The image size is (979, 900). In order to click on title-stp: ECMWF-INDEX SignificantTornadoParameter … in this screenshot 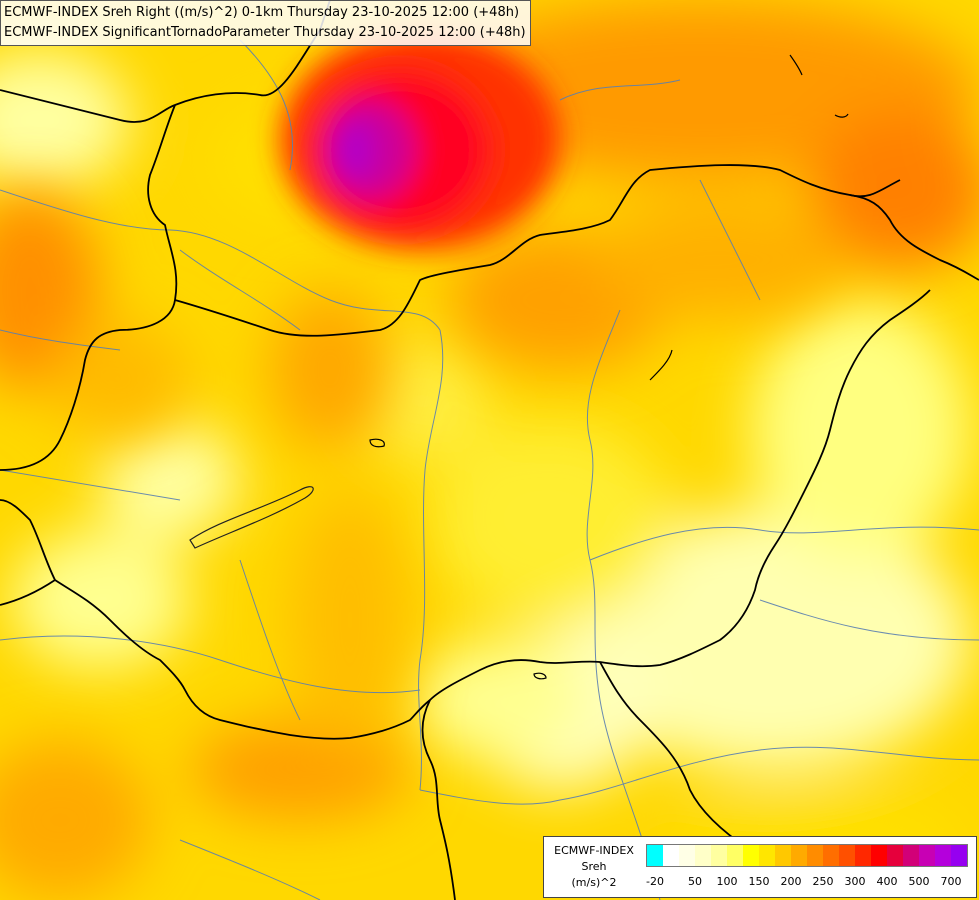, I will do `click(265, 32)`.